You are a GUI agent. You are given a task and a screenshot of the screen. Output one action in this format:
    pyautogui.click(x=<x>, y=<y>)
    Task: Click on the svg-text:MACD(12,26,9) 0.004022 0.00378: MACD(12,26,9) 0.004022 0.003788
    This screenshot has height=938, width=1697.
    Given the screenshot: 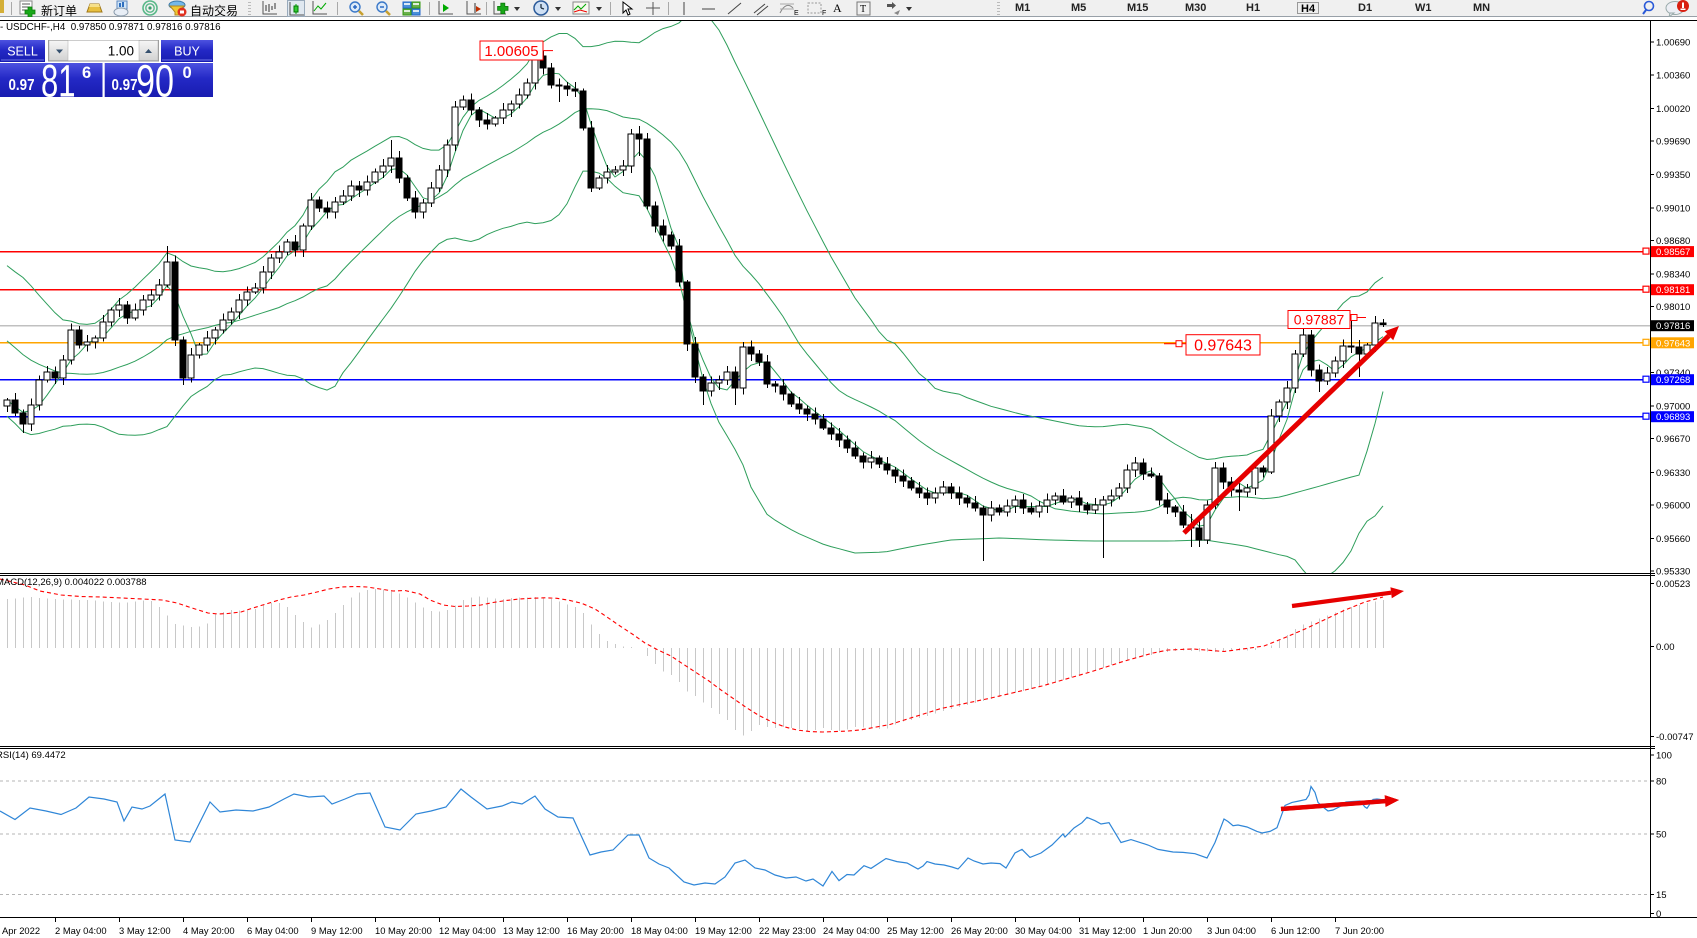 What is the action you would take?
    pyautogui.click(x=73, y=582)
    